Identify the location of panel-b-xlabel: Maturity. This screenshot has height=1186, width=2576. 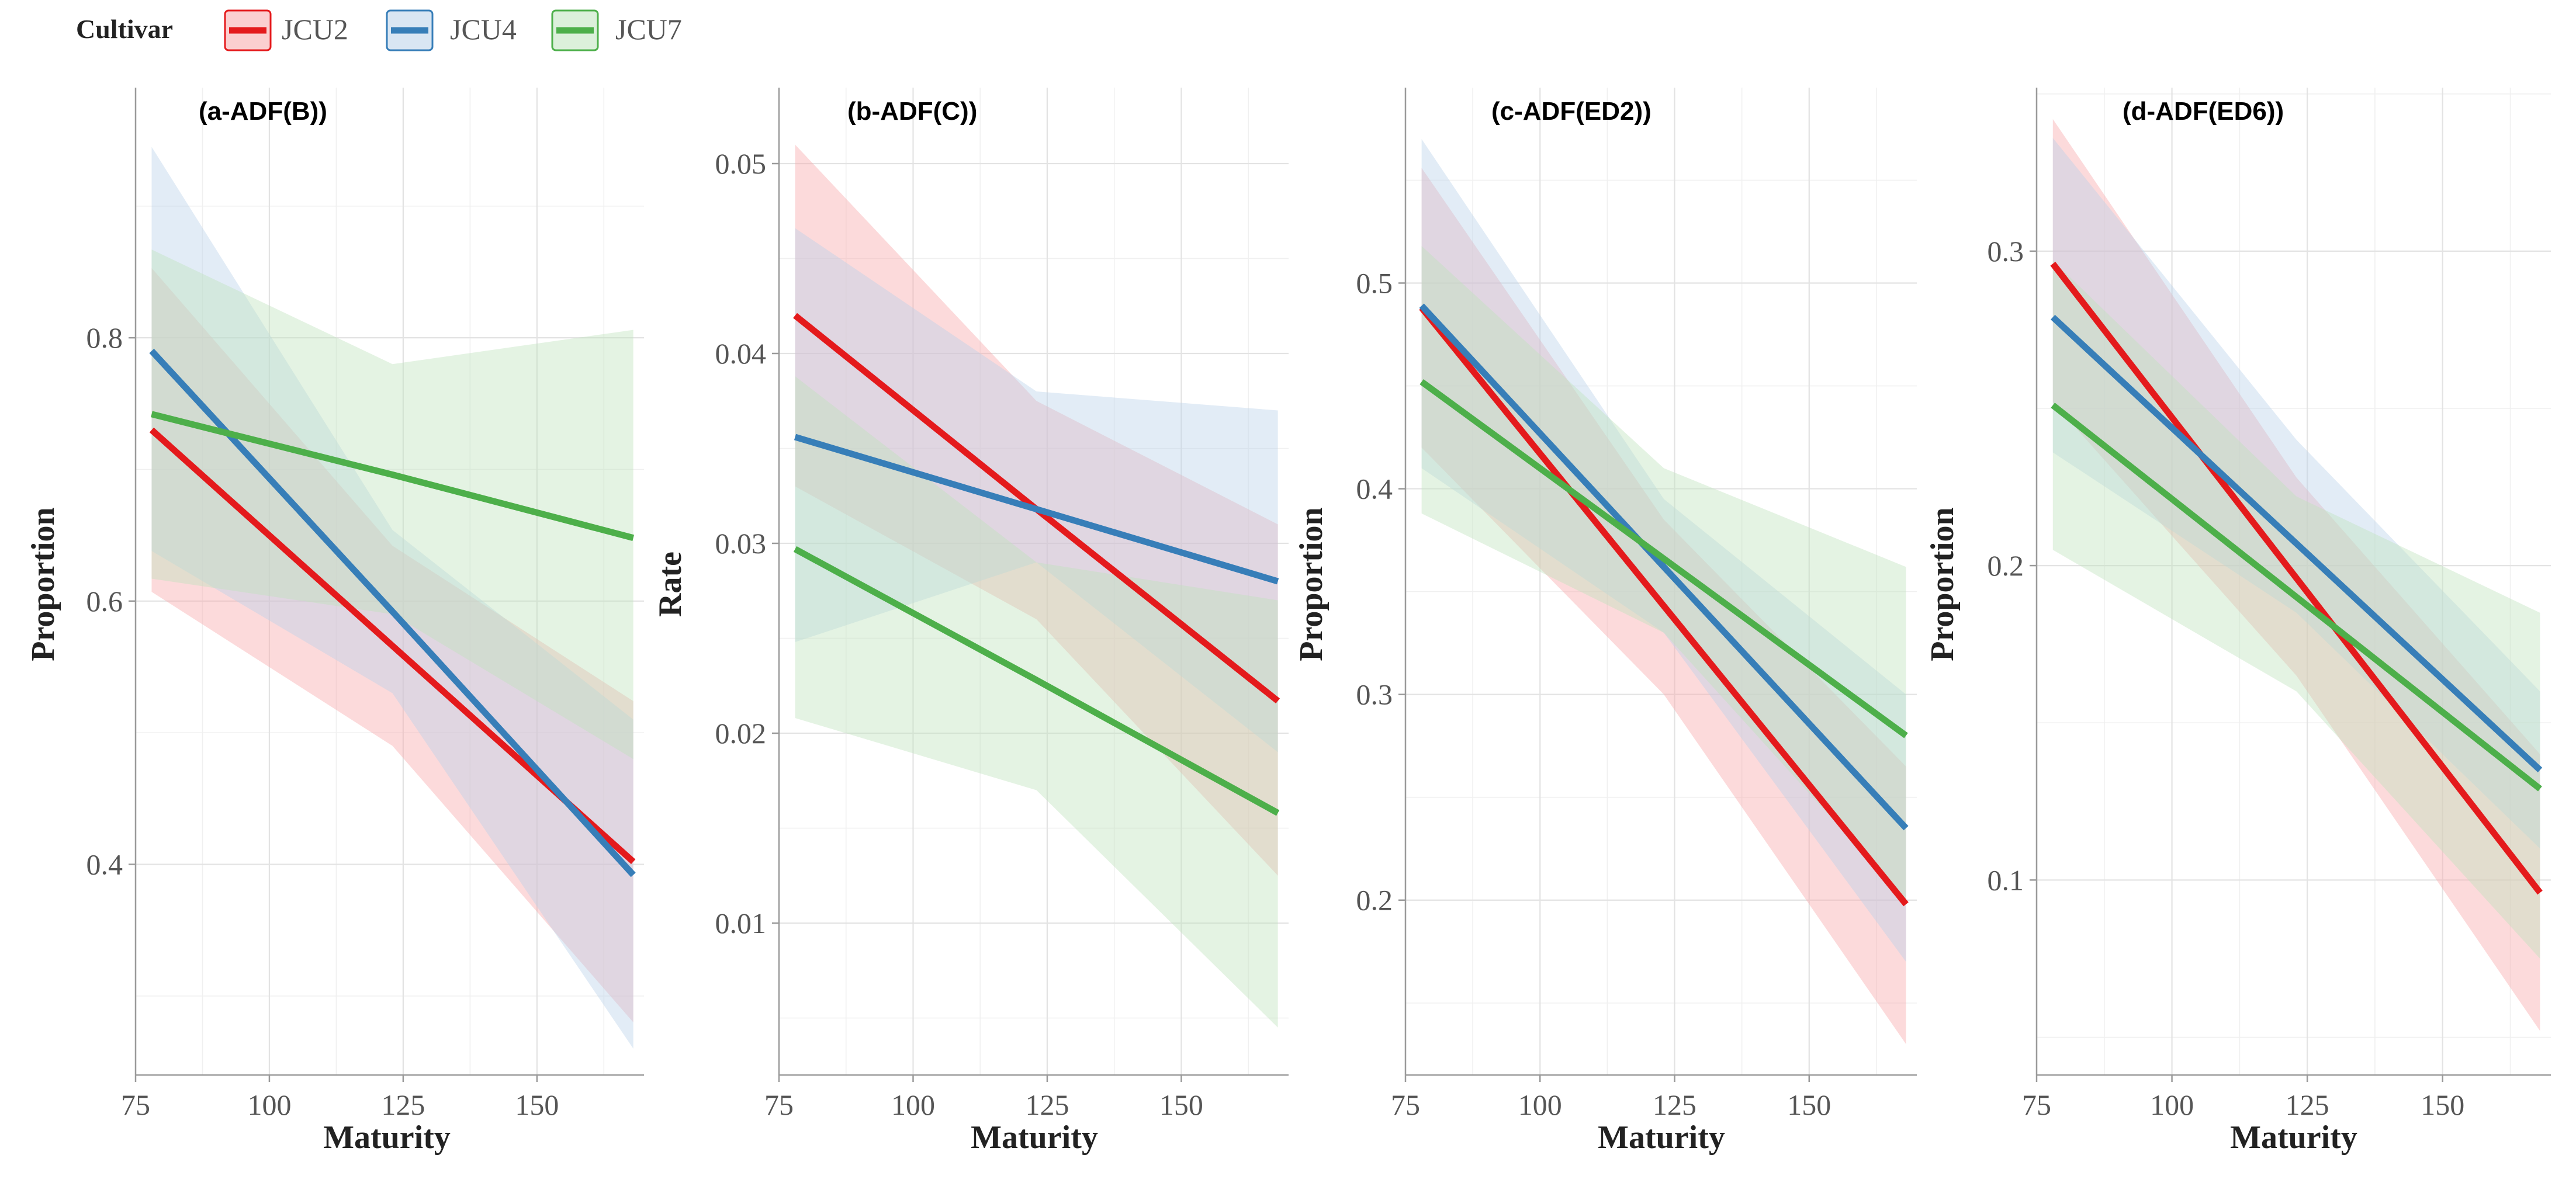
(1034, 1137).